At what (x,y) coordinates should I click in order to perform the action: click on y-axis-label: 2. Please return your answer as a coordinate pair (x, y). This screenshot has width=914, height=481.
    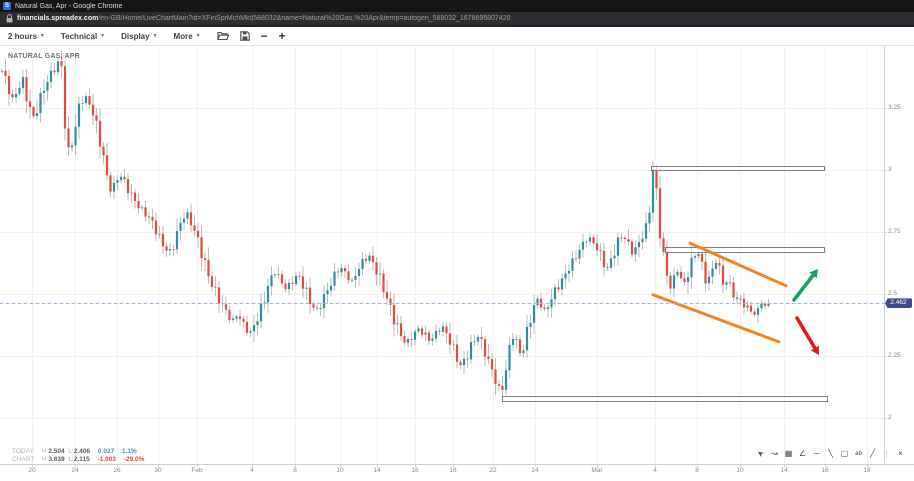
    Looking at the image, I should click on (890, 417).